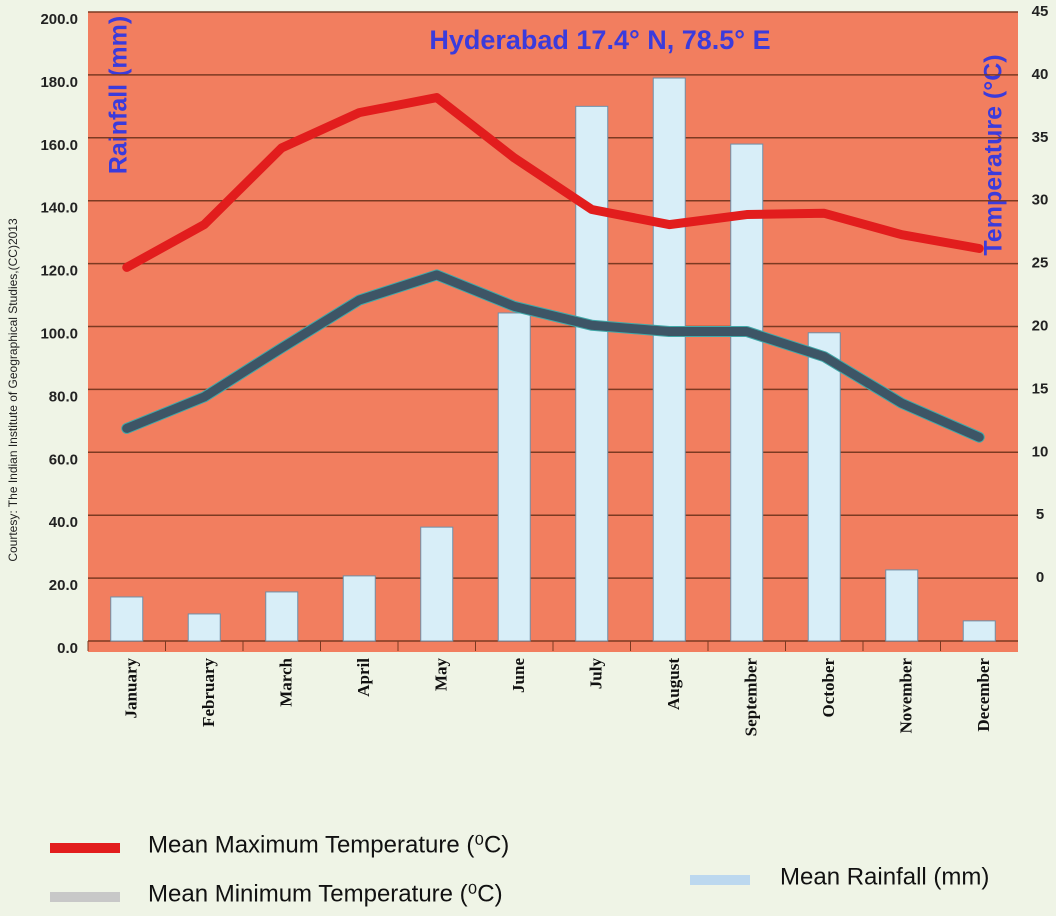 The height and width of the screenshot is (916, 1056). I want to click on y2-tick-label: 25, so click(1040, 263).